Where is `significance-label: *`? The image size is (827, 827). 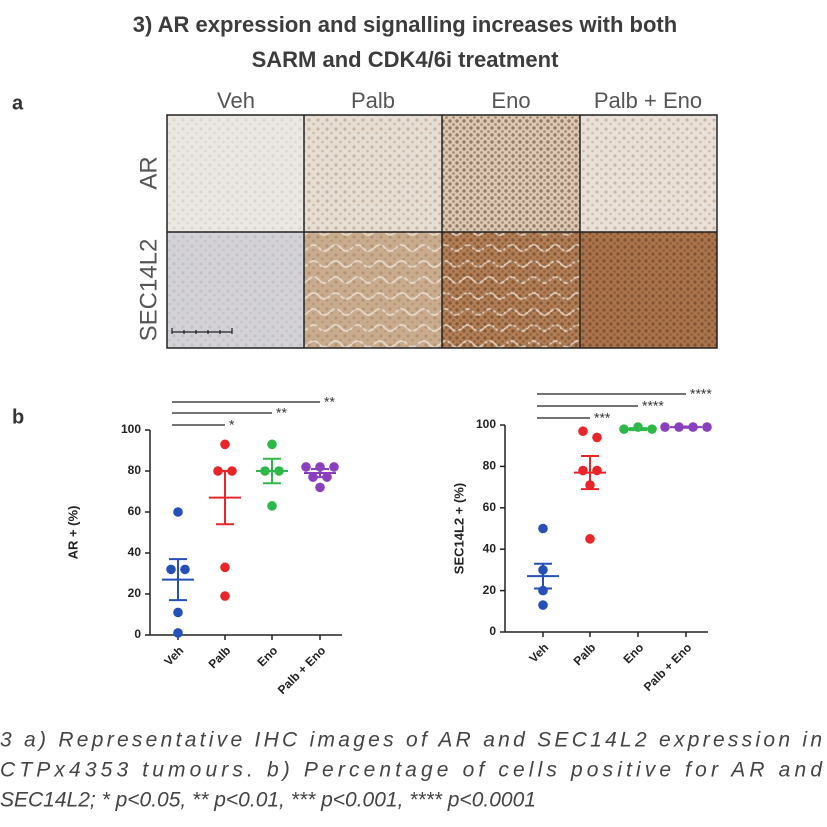
significance-label: * is located at coordinates (232, 425).